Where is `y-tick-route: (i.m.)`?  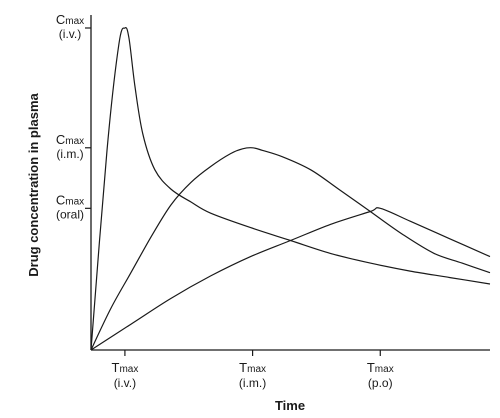
y-tick-route: (i.m.) is located at coordinates (69, 154).